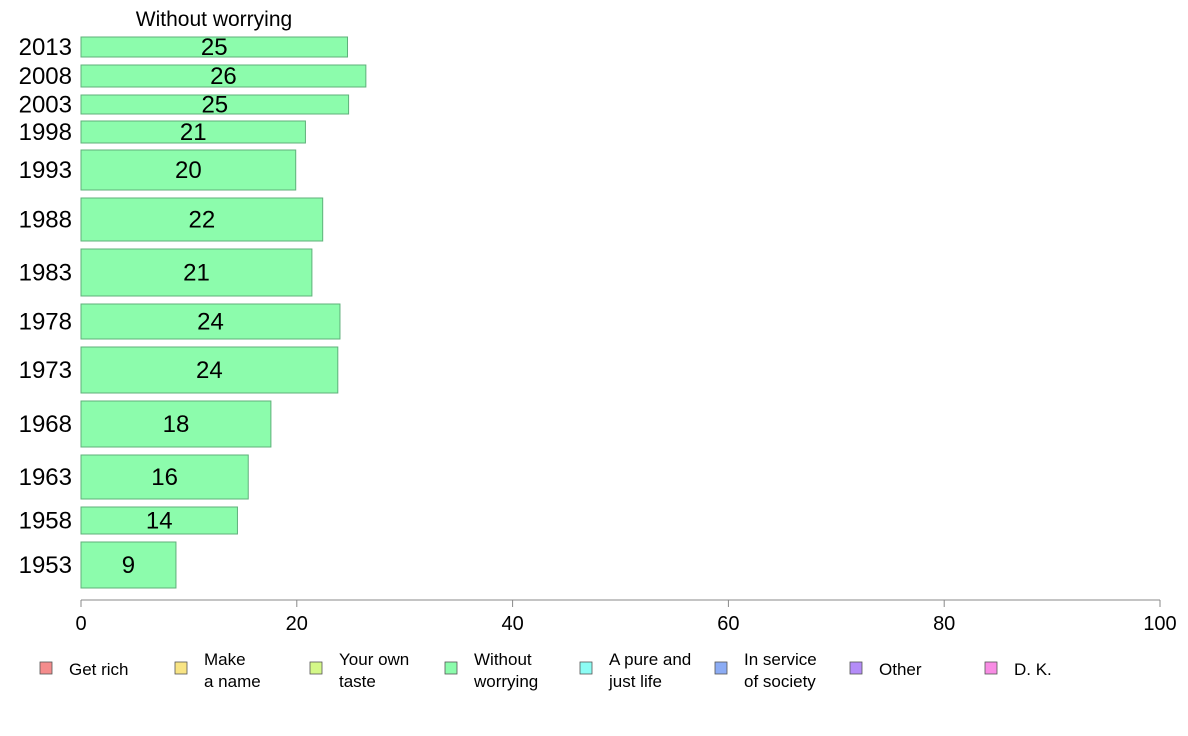 This screenshot has height=736, width=1188. I want to click on x-tick-label-40: 40, so click(512, 624).